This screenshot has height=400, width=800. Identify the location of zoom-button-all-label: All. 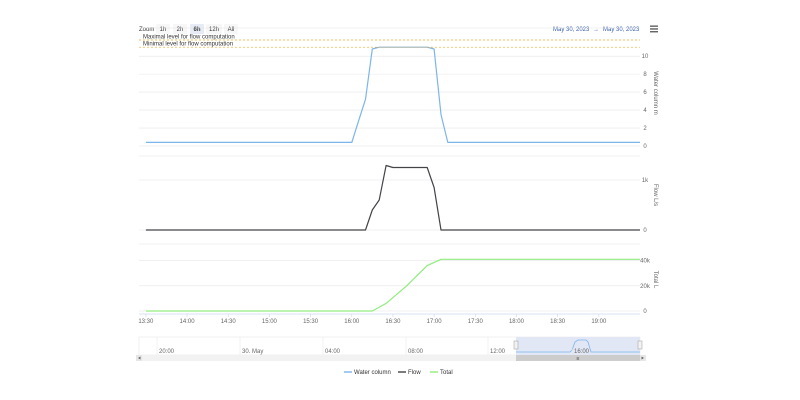
(231, 30).